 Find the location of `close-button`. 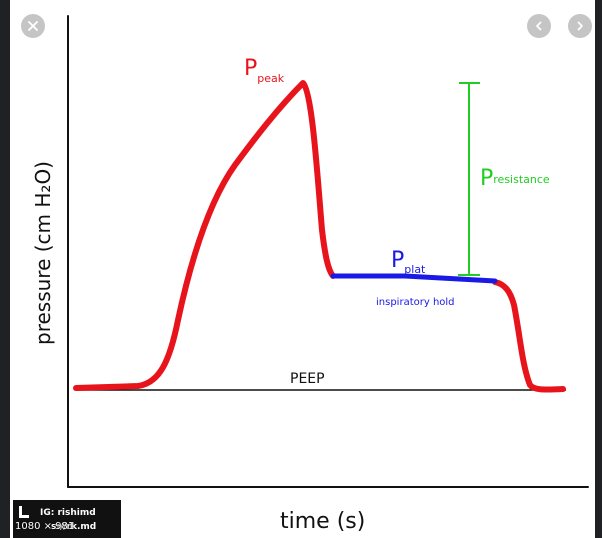

close-button is located at coordinates (33, 26).